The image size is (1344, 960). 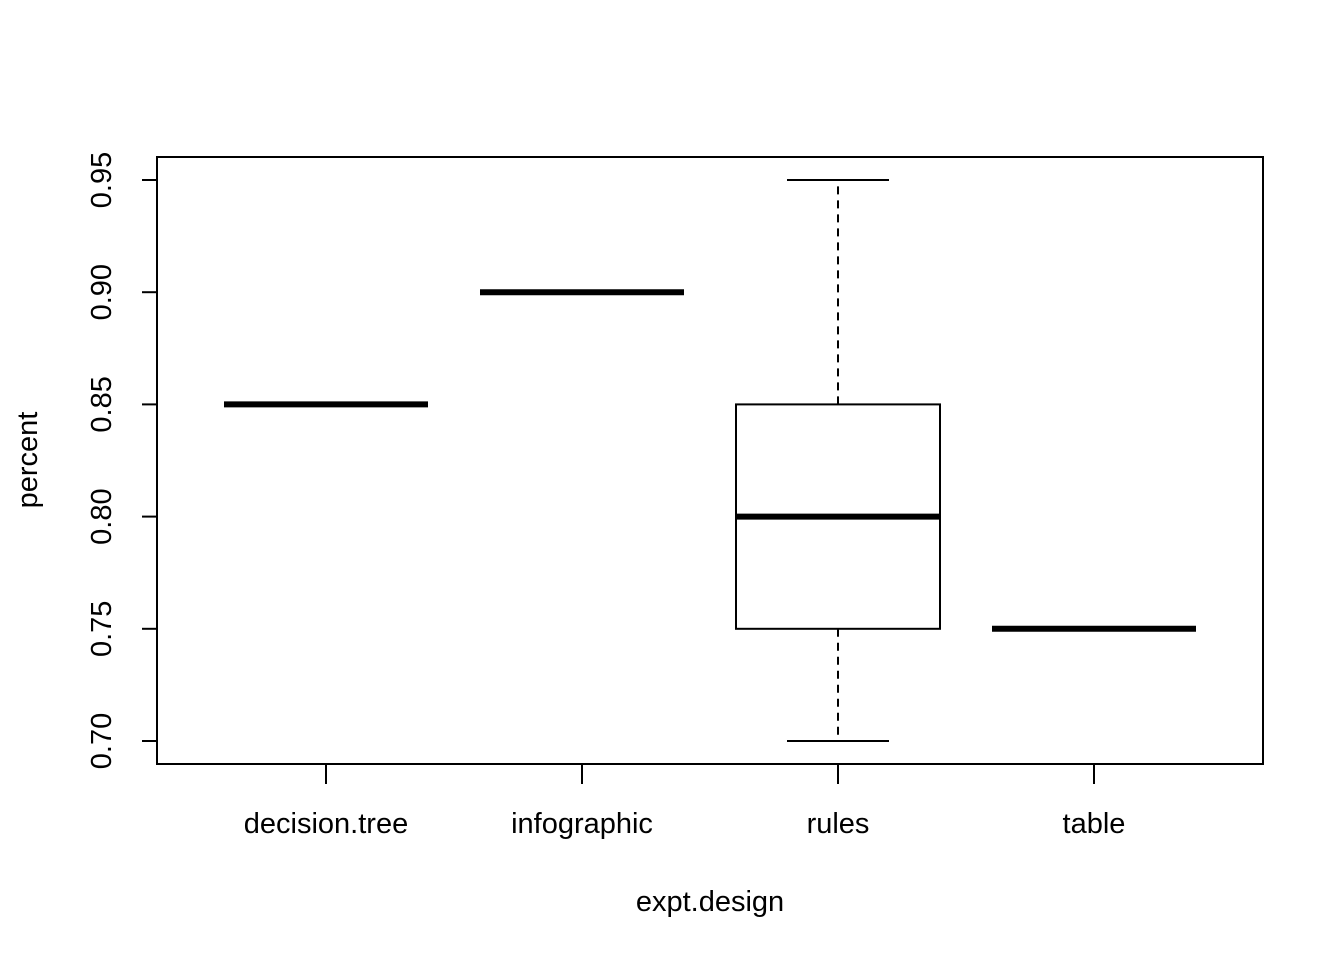 I want to click on y-tick-label: 0.75, so click(x=102, y=629).